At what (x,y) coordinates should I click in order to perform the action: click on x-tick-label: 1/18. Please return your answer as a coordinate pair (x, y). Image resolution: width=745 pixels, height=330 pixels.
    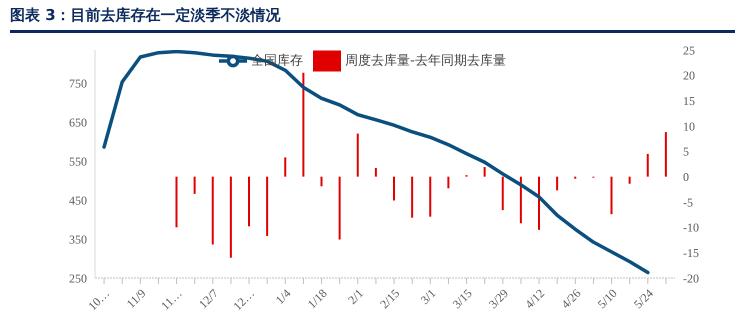
    Looking at the image, I should click on (317, 299).